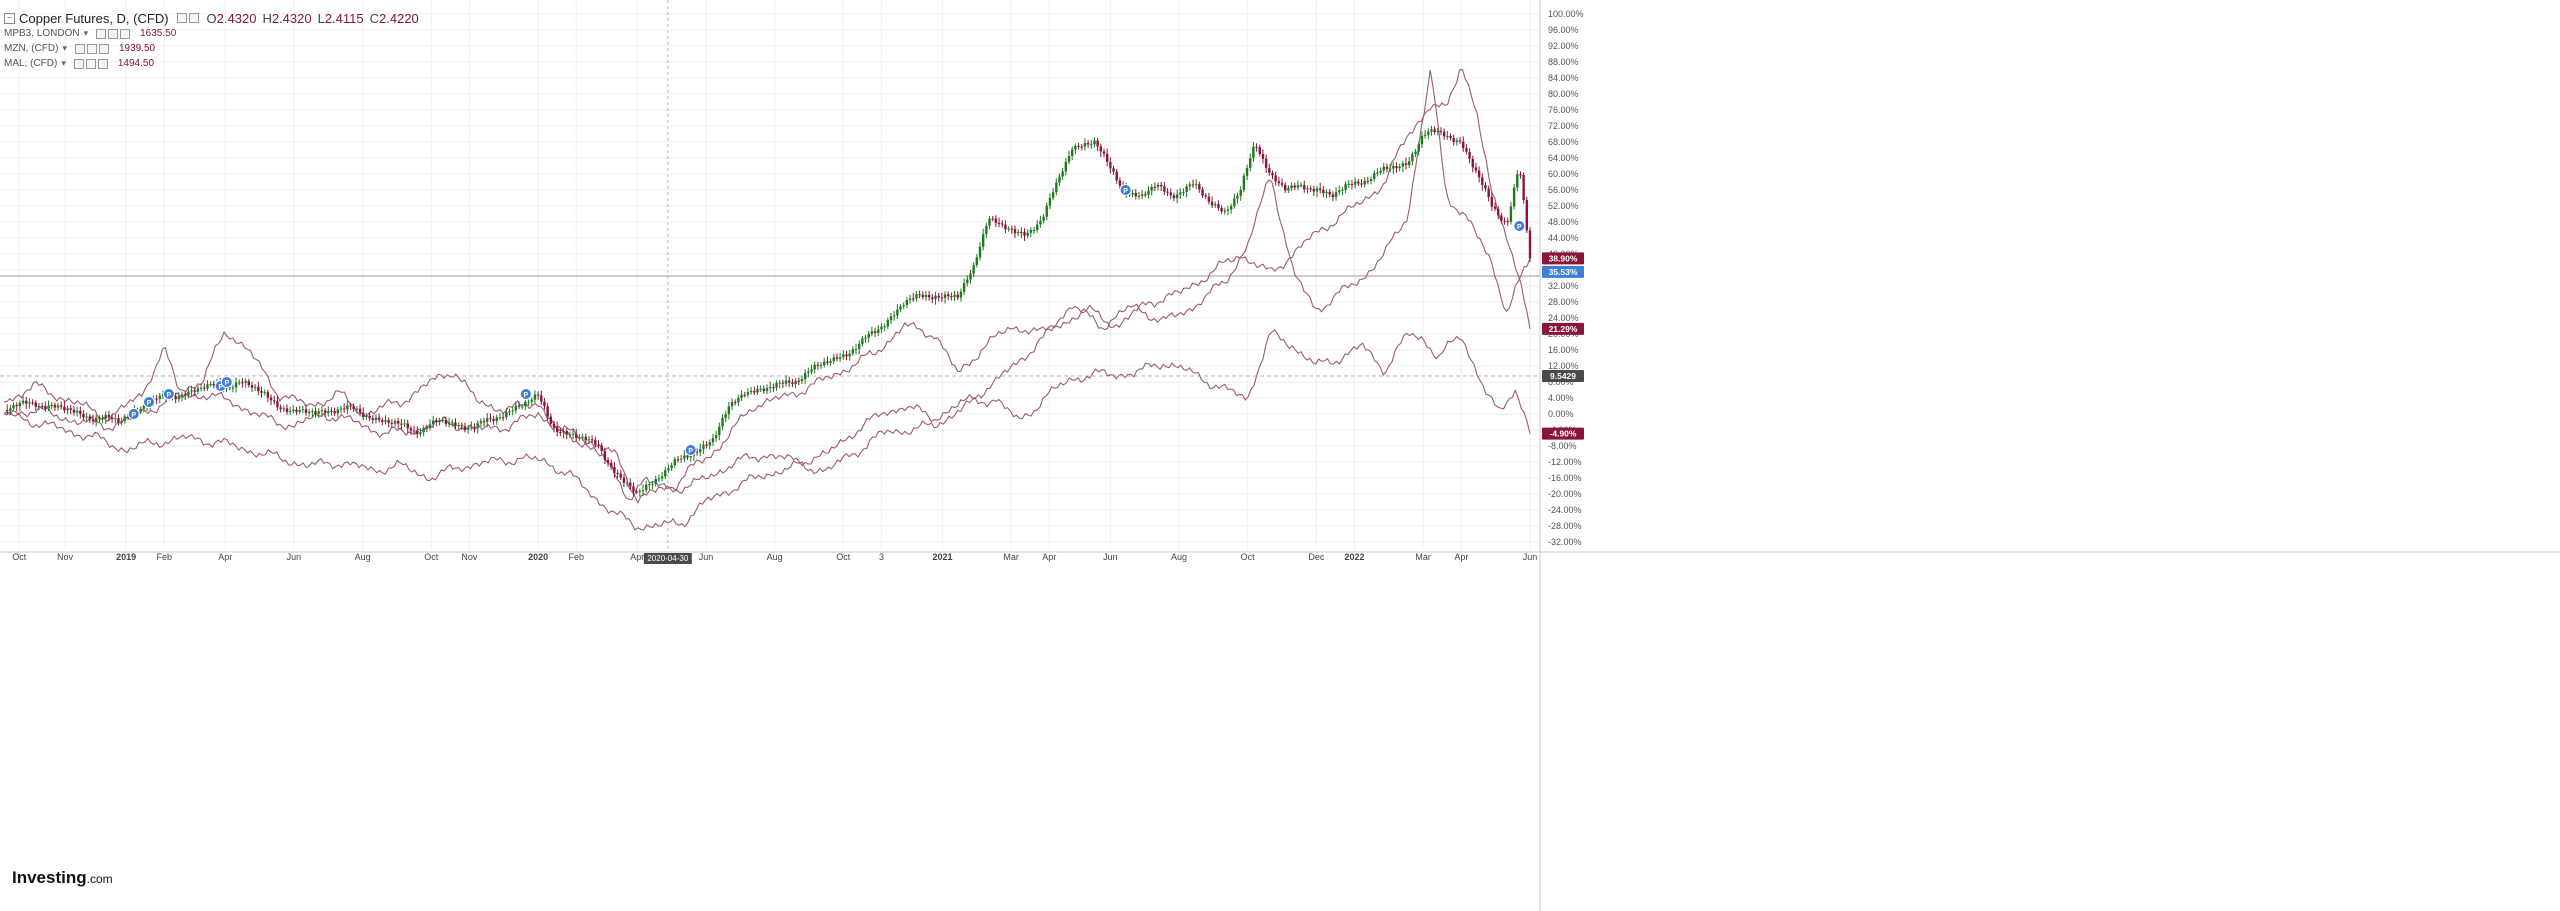  Describe the element at coordinates (1179, 557) in the screenshot. I see `x-tick-label: Aug` at that location.